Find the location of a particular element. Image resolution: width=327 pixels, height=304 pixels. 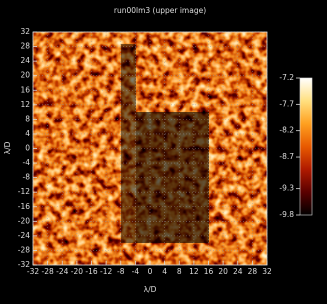

chart-title: run00lm3 (upper image) is located at coordinates (160, 10).